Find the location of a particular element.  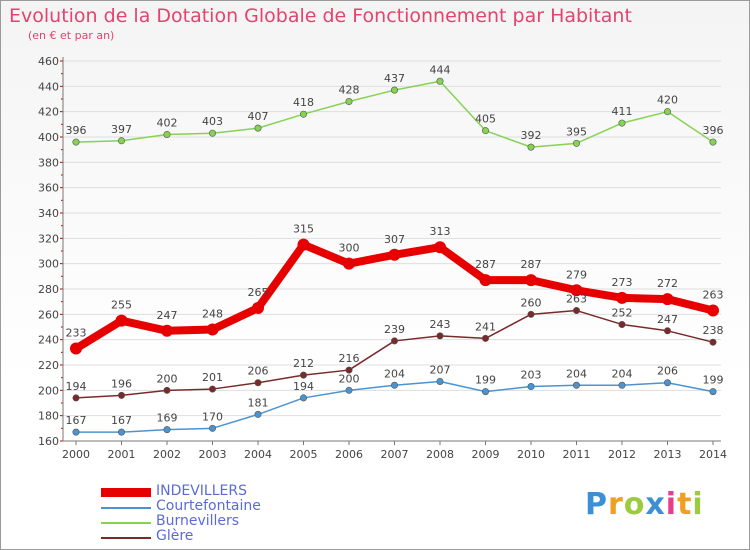

legend-swatch-burnevillers is located at coordinates (126, 523).